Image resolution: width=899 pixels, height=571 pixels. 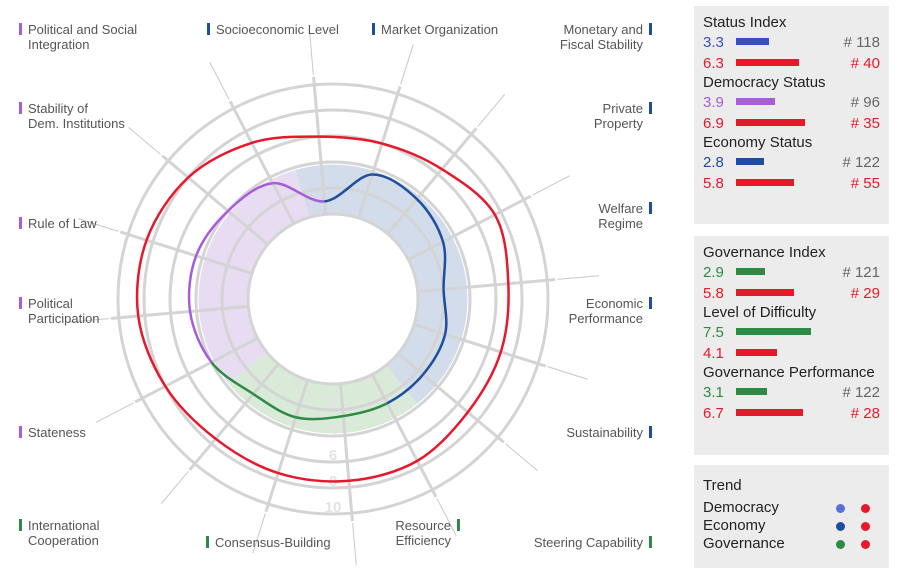 I want to click on axis-label-consensus-building: Consensus-Building, so click(x=268, y=542).